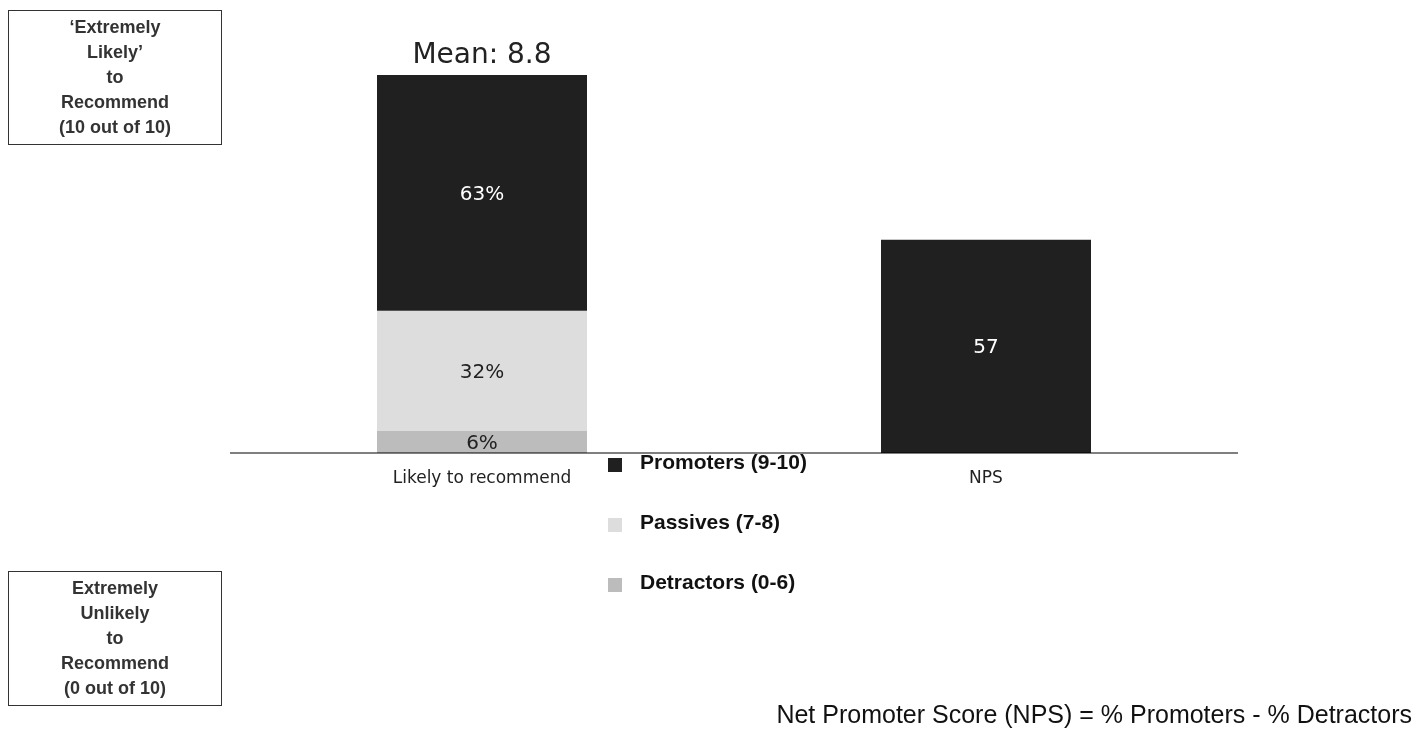 This screenshot has width=1420, height=742. I want to click on legend-label: Passives (7-8), so click(710, 521).